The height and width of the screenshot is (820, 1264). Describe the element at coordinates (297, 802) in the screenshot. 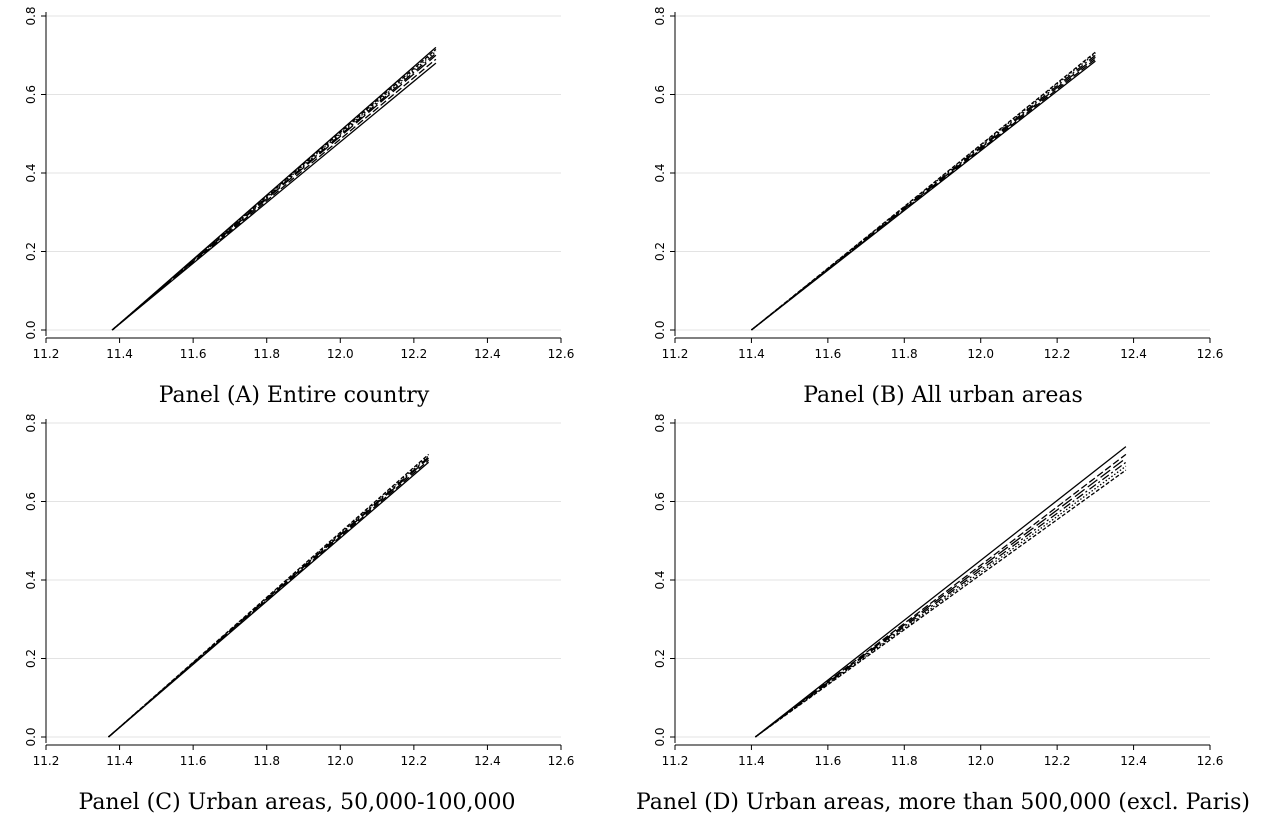

I see `panel-caption: Panel (C) Urban areas, 50,000-100,000` at that location.